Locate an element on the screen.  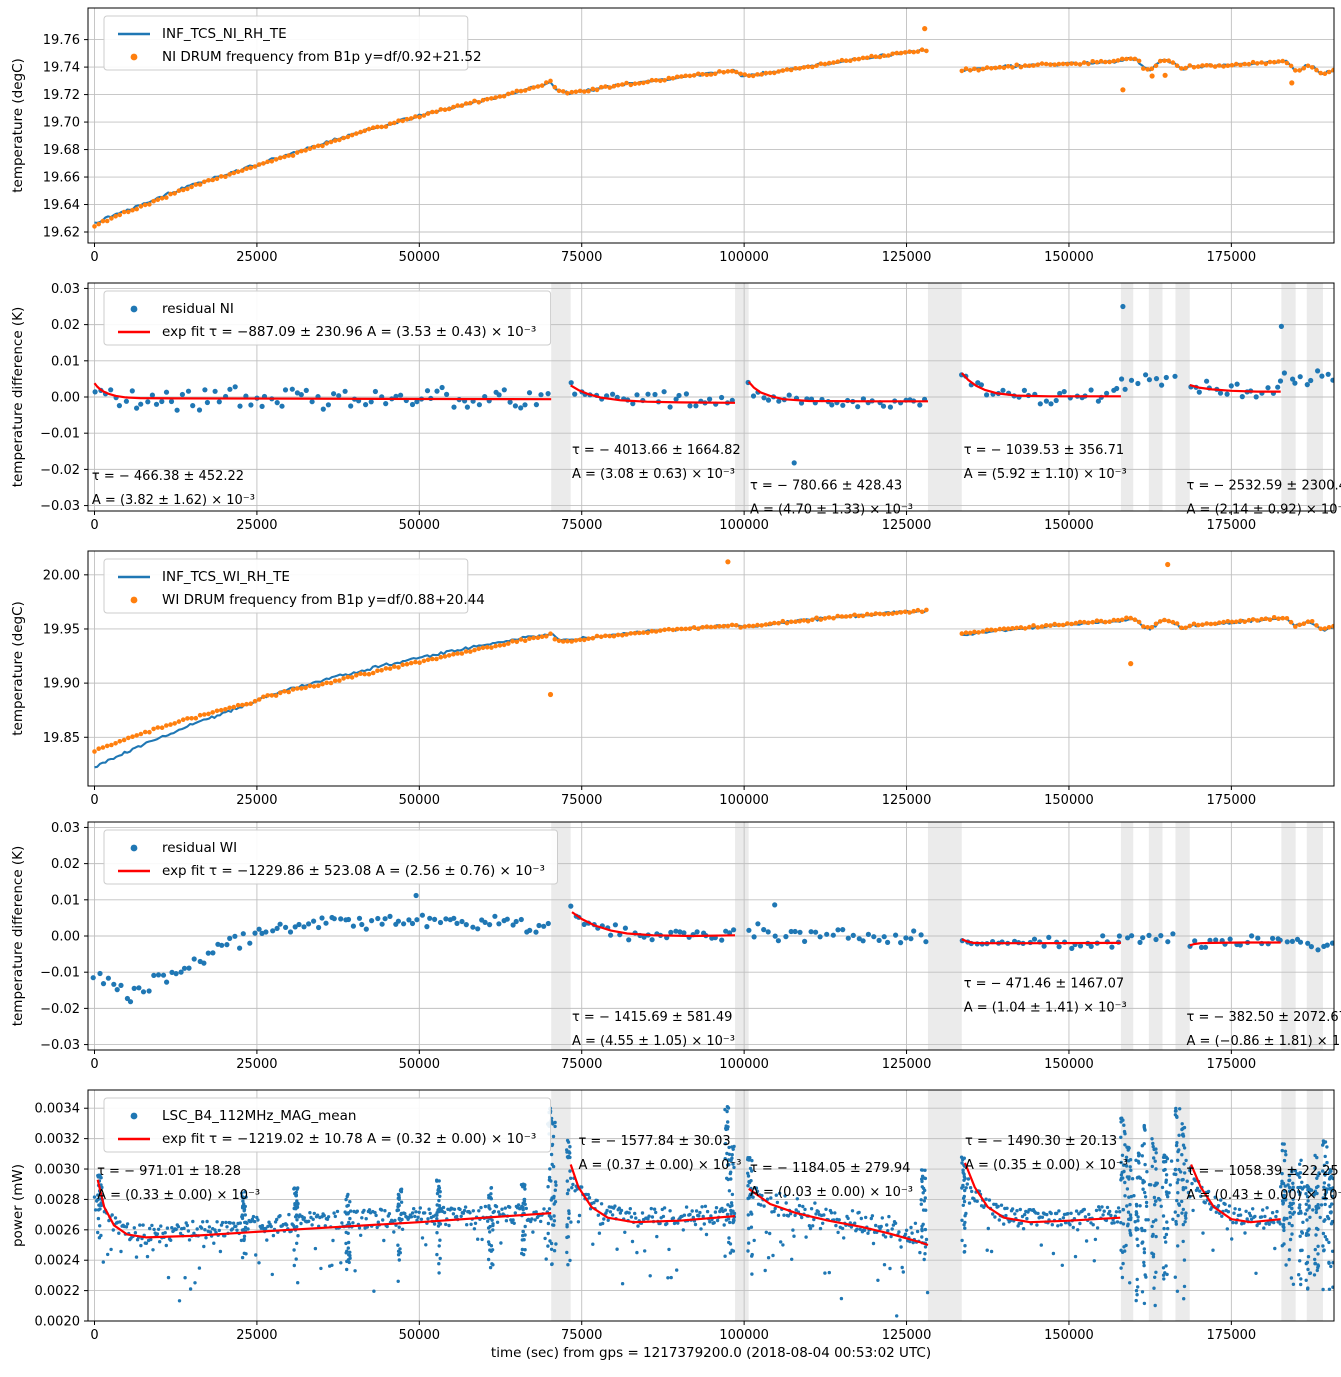
fit-annotation-line: A = (−0.86 ± 1.81) × 10⁻³ is located at coordinates (1264, 1041).